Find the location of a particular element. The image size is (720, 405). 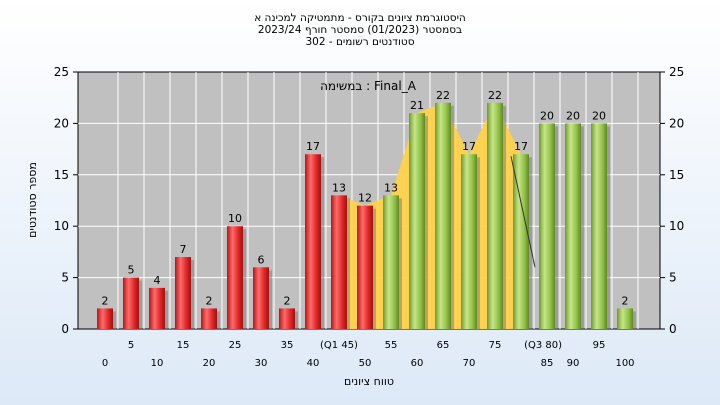

data-label-80: 17 is located at coordinates (521, 146).